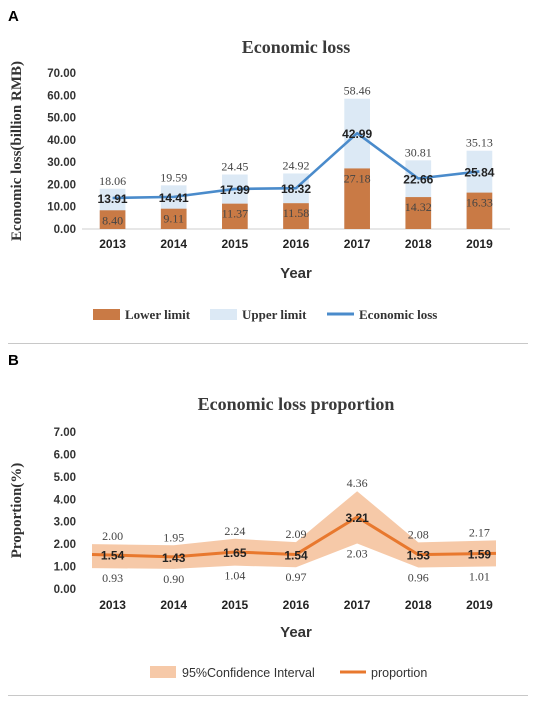 The height and width of the screenshot is (703, 536). Describe the element at coordinates (17, 511) in the screenshot. I see `y-axis-title: Proportion(%)` at that location.